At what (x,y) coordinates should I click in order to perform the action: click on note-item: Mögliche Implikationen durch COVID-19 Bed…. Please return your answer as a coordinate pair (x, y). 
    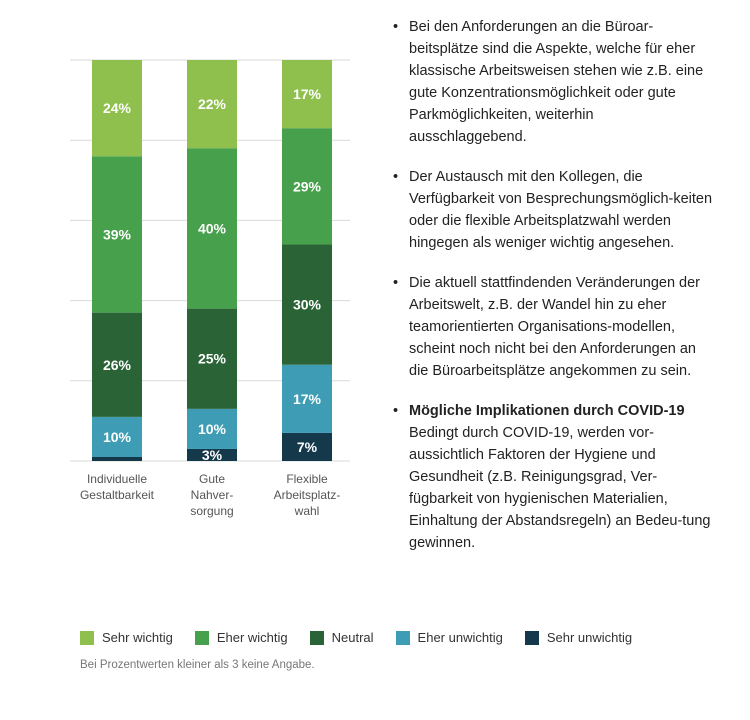
    Looking at the image, I should click on (553, 477).